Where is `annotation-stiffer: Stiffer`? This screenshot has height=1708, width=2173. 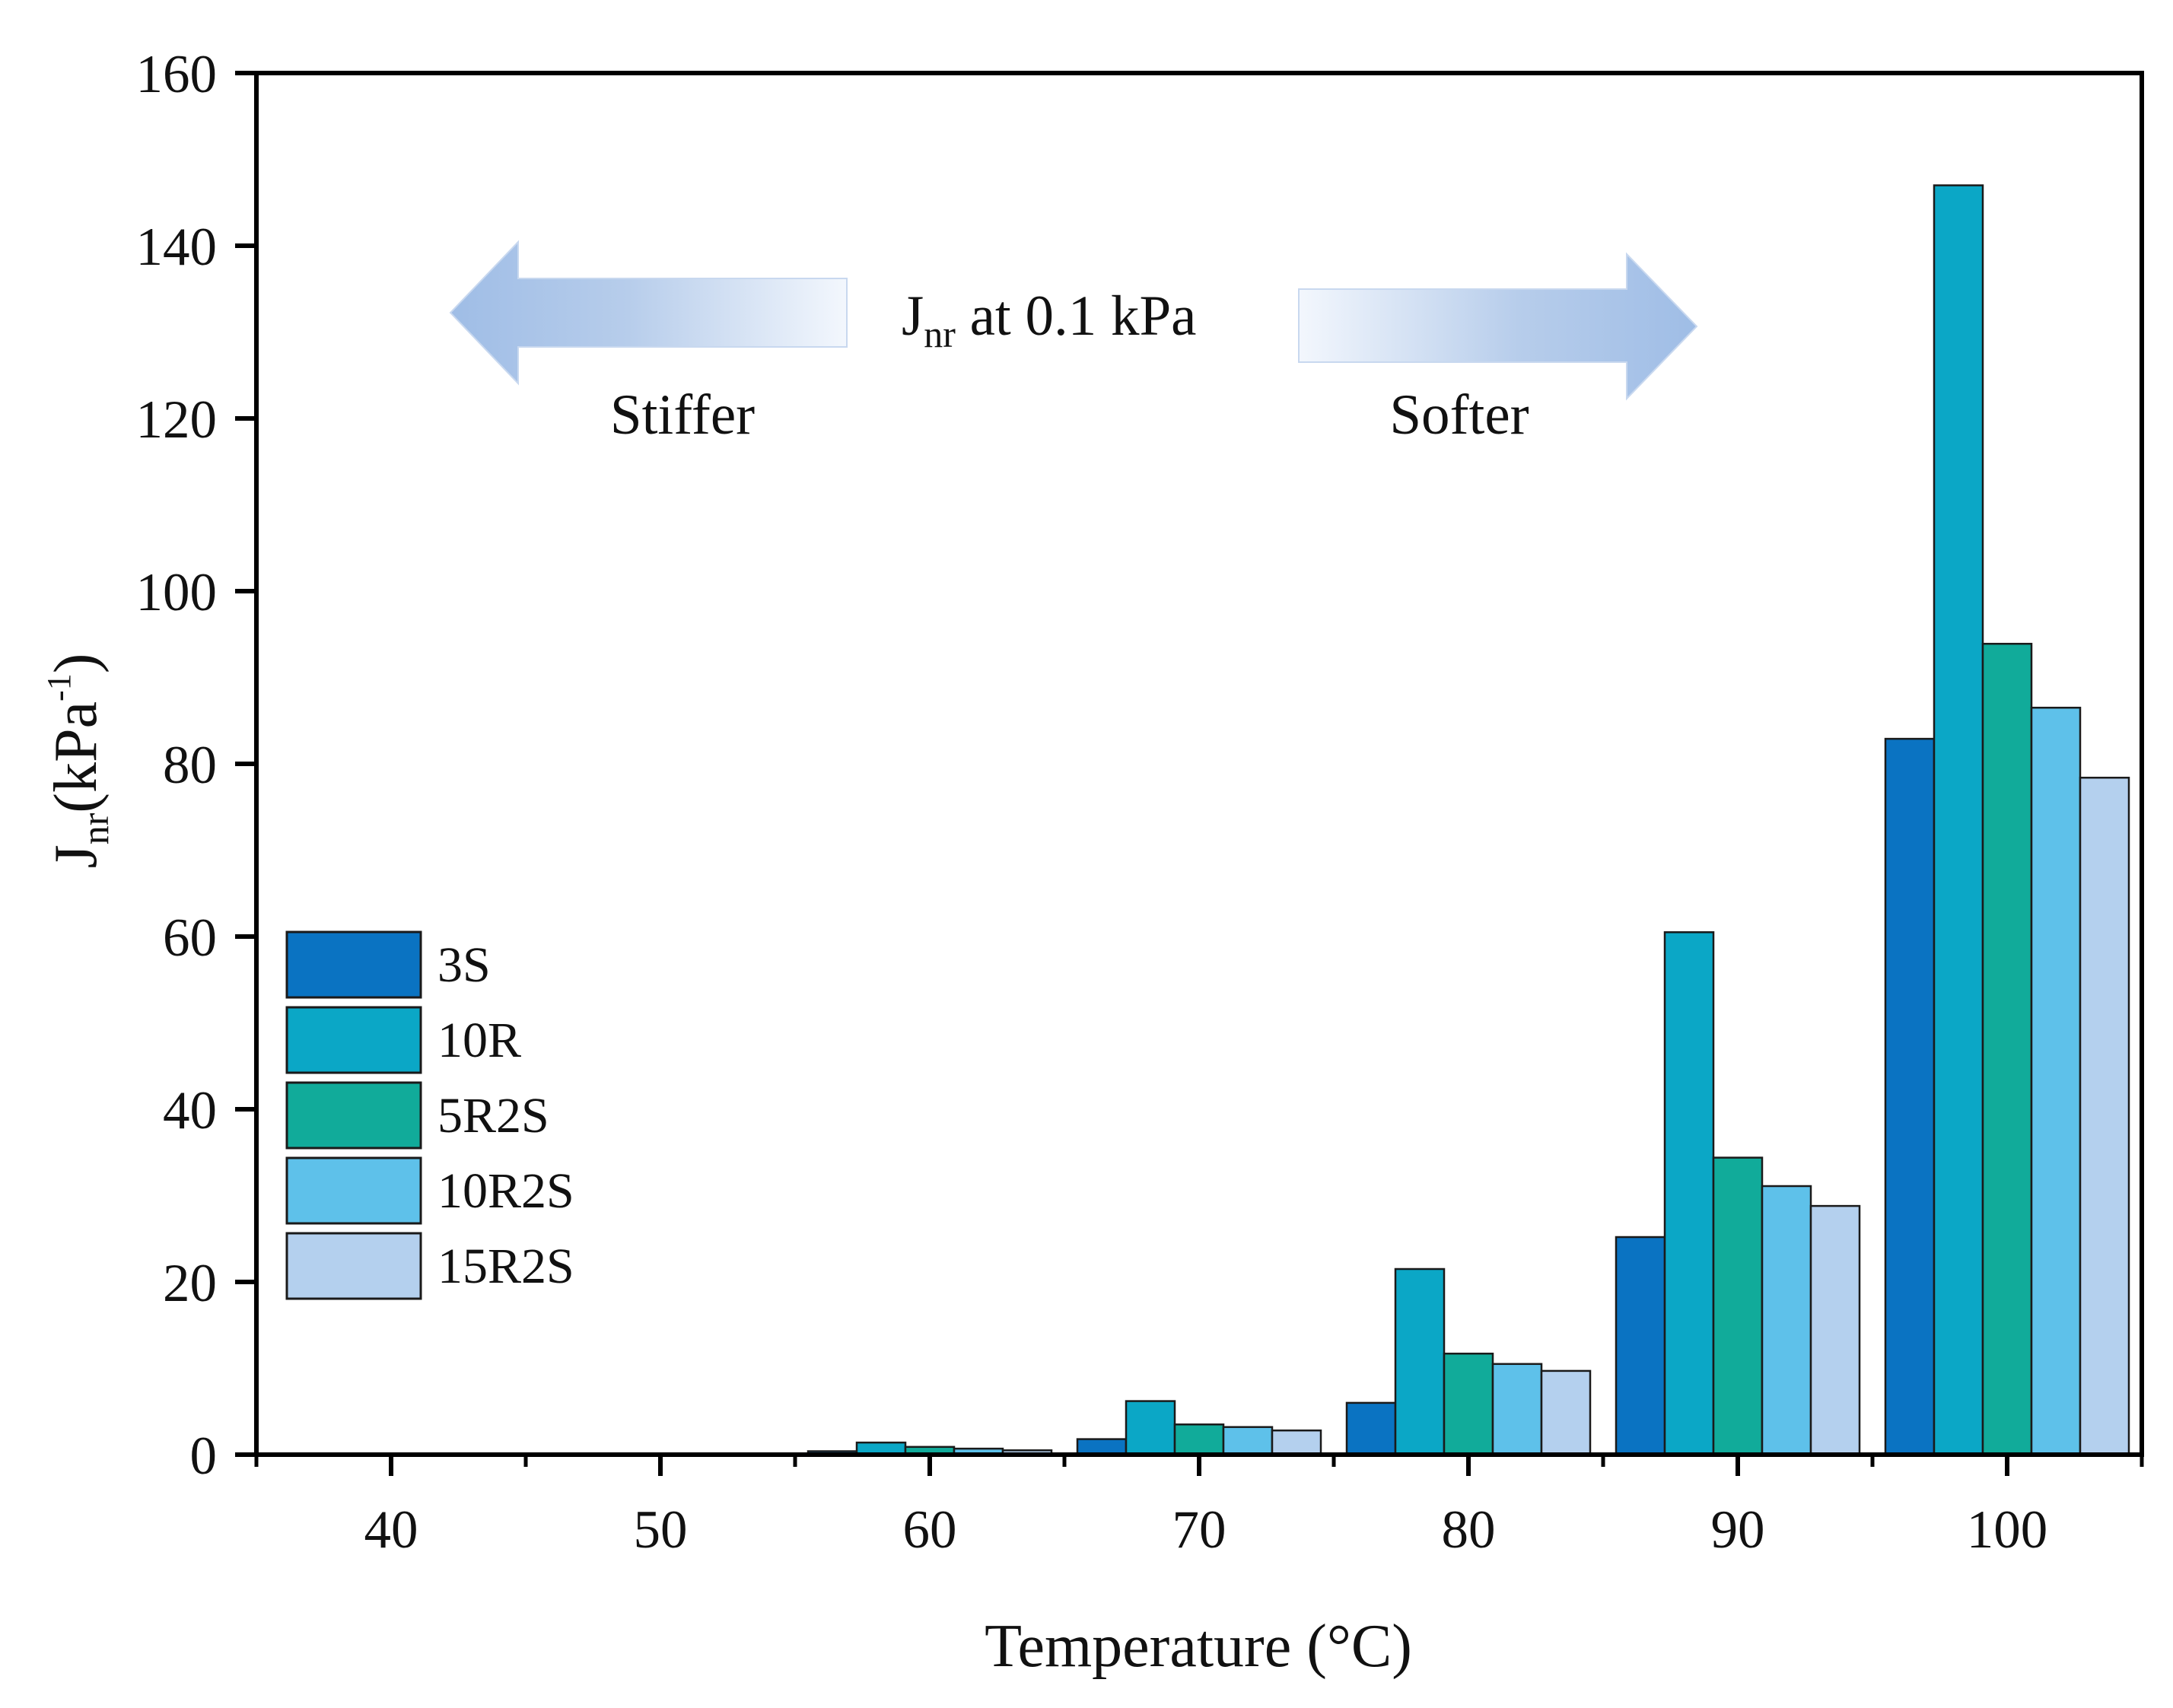 annotation-stiffer: Stiffer is located at coordinates (682, 415).